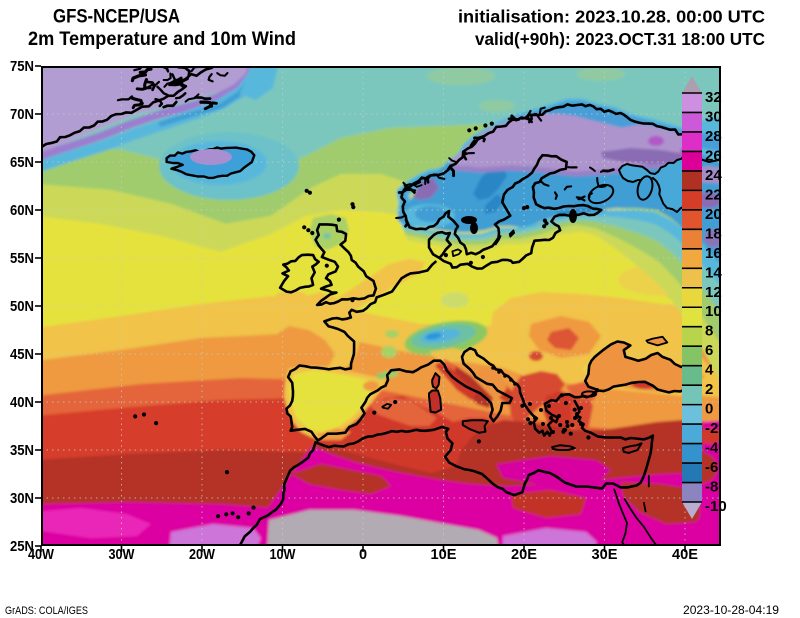  I want to click on svg-text: 60N, so click(22, 211).